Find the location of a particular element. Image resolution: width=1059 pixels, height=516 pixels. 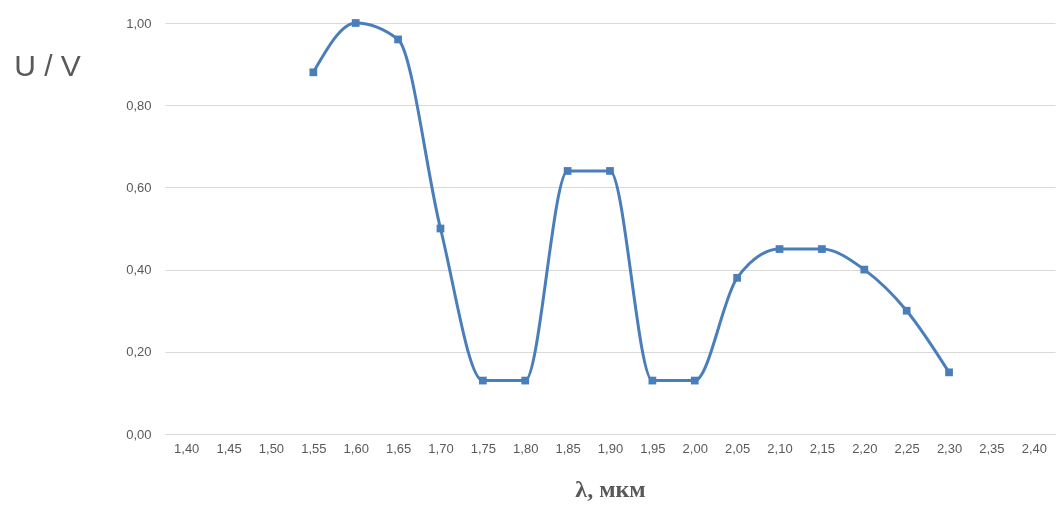

x-tick-label: 2,10 is located at coordinates (780, 448).